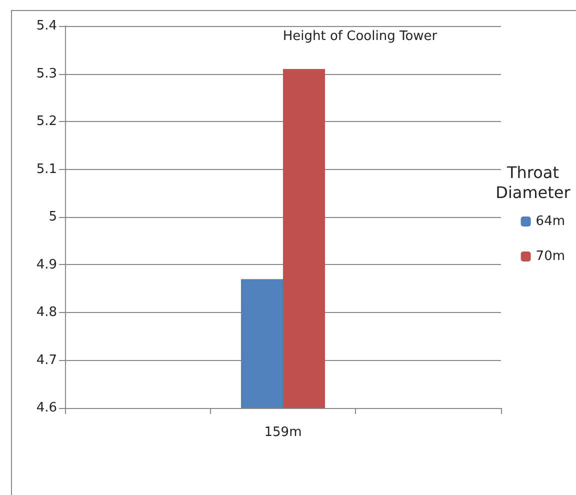 This screenshot has height=495, width=576. I want to click on y-tick-label: 4.9, so click(46, 264).